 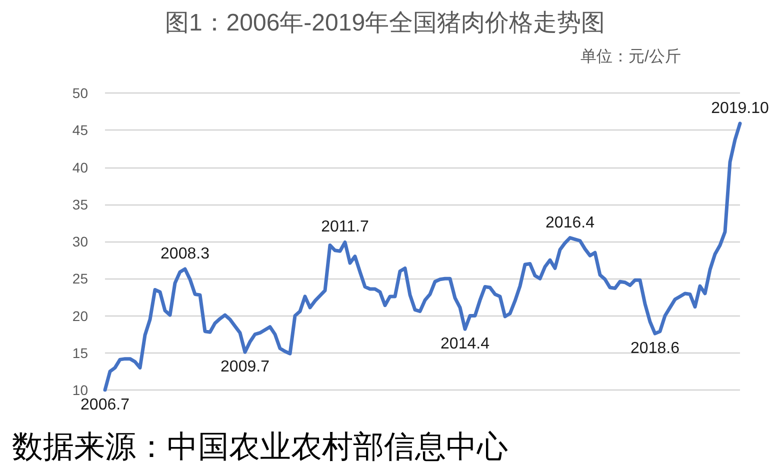 I want to click on annotation: 2019.10, so click(x=740, y=108).